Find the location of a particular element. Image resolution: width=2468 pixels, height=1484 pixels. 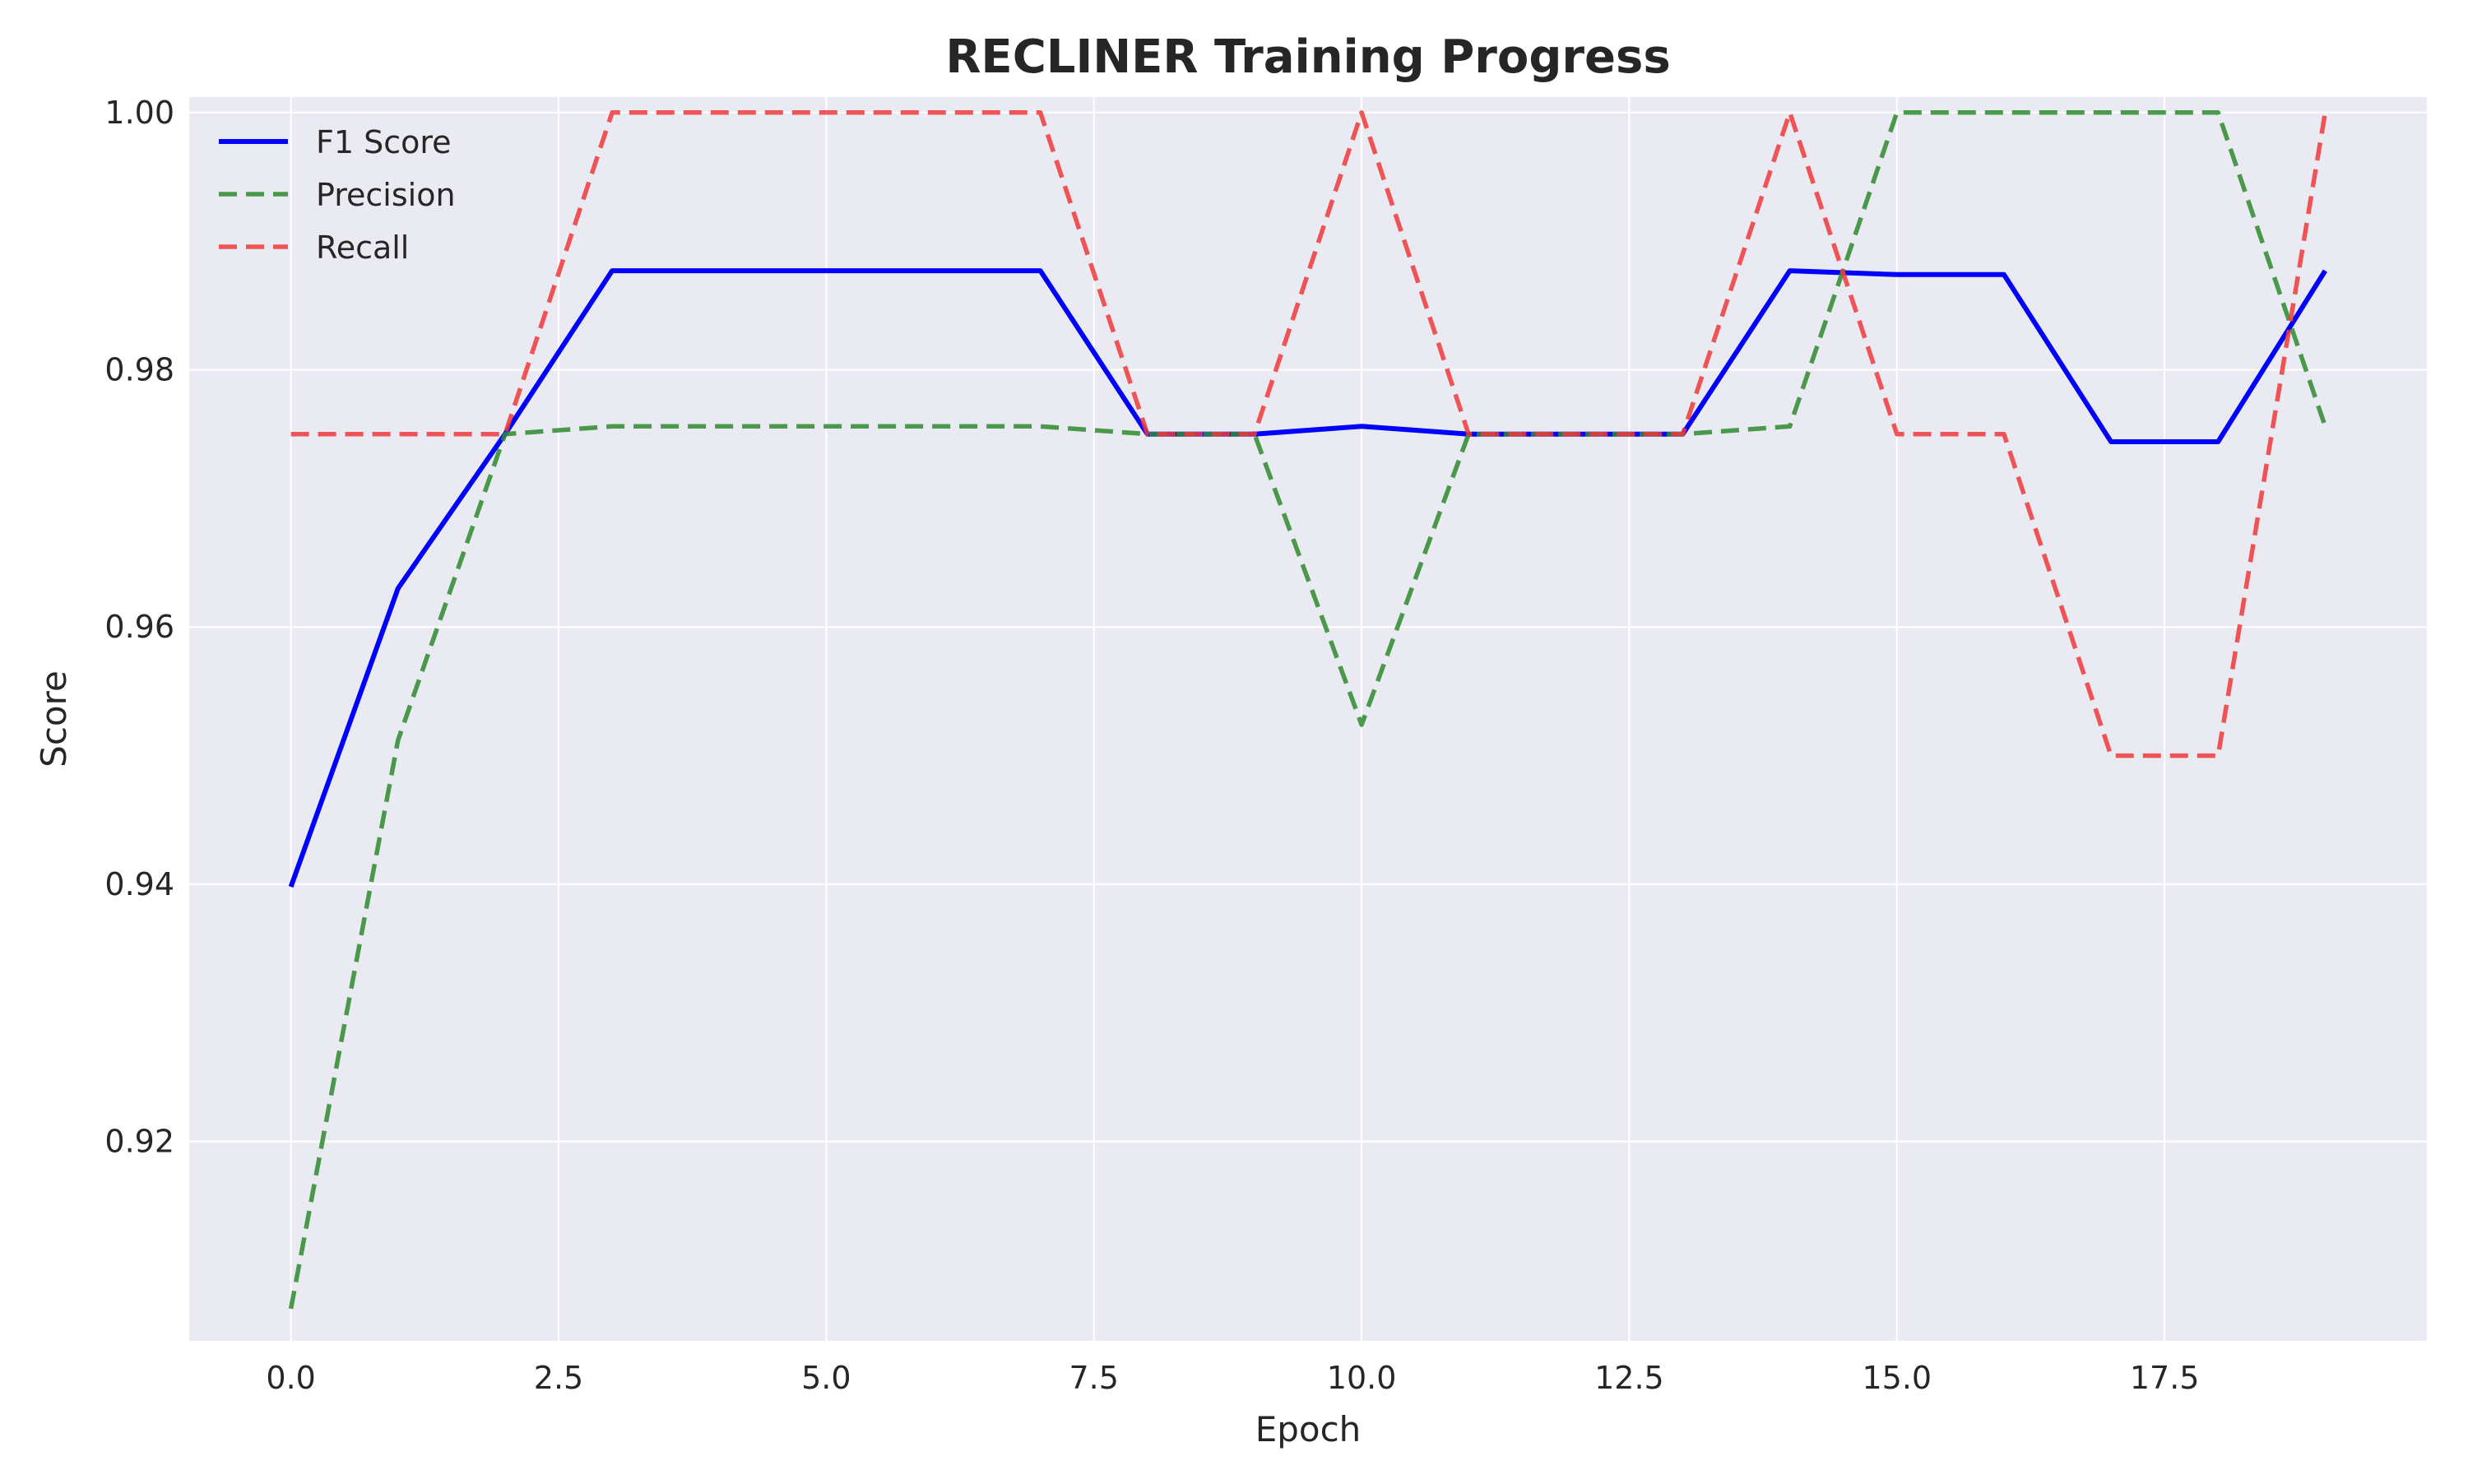

x-tick-label: 7.5 is located at coordinates (1093, 1378).